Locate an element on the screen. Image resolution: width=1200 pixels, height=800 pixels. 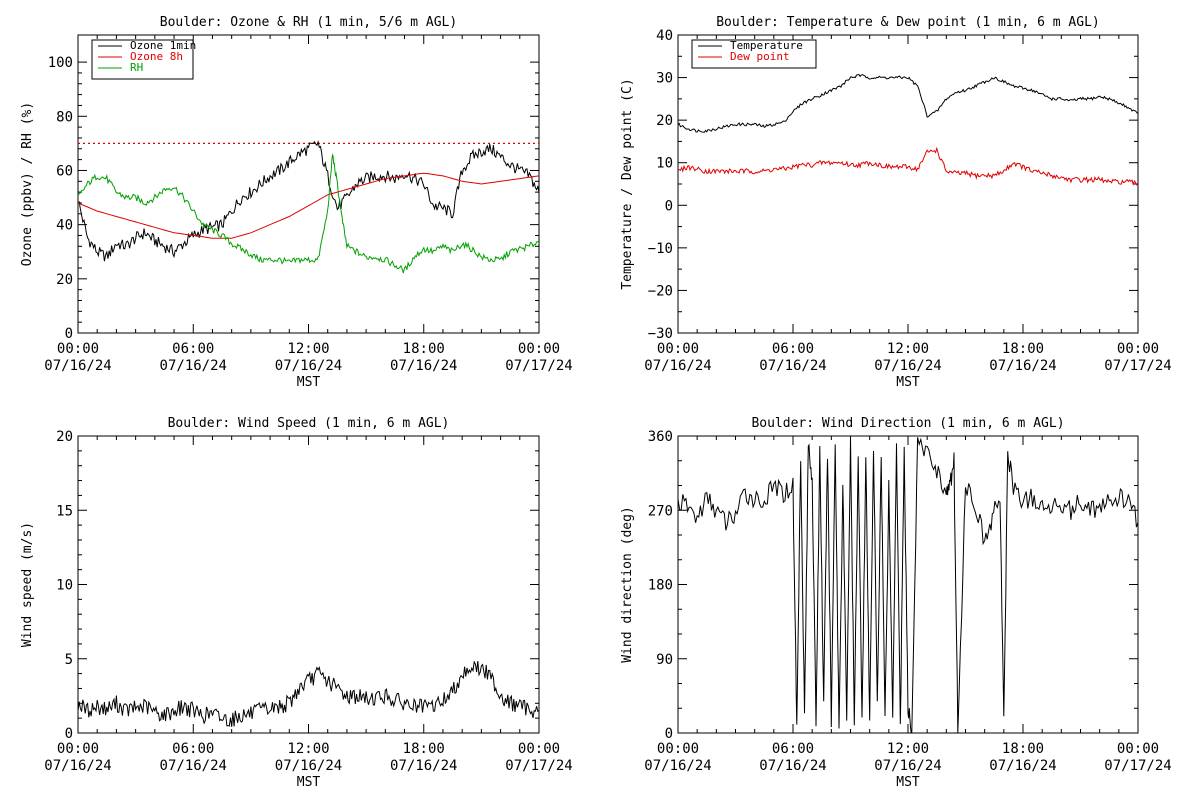
y-tick-label: −10 is located at coordinates (660, 249).